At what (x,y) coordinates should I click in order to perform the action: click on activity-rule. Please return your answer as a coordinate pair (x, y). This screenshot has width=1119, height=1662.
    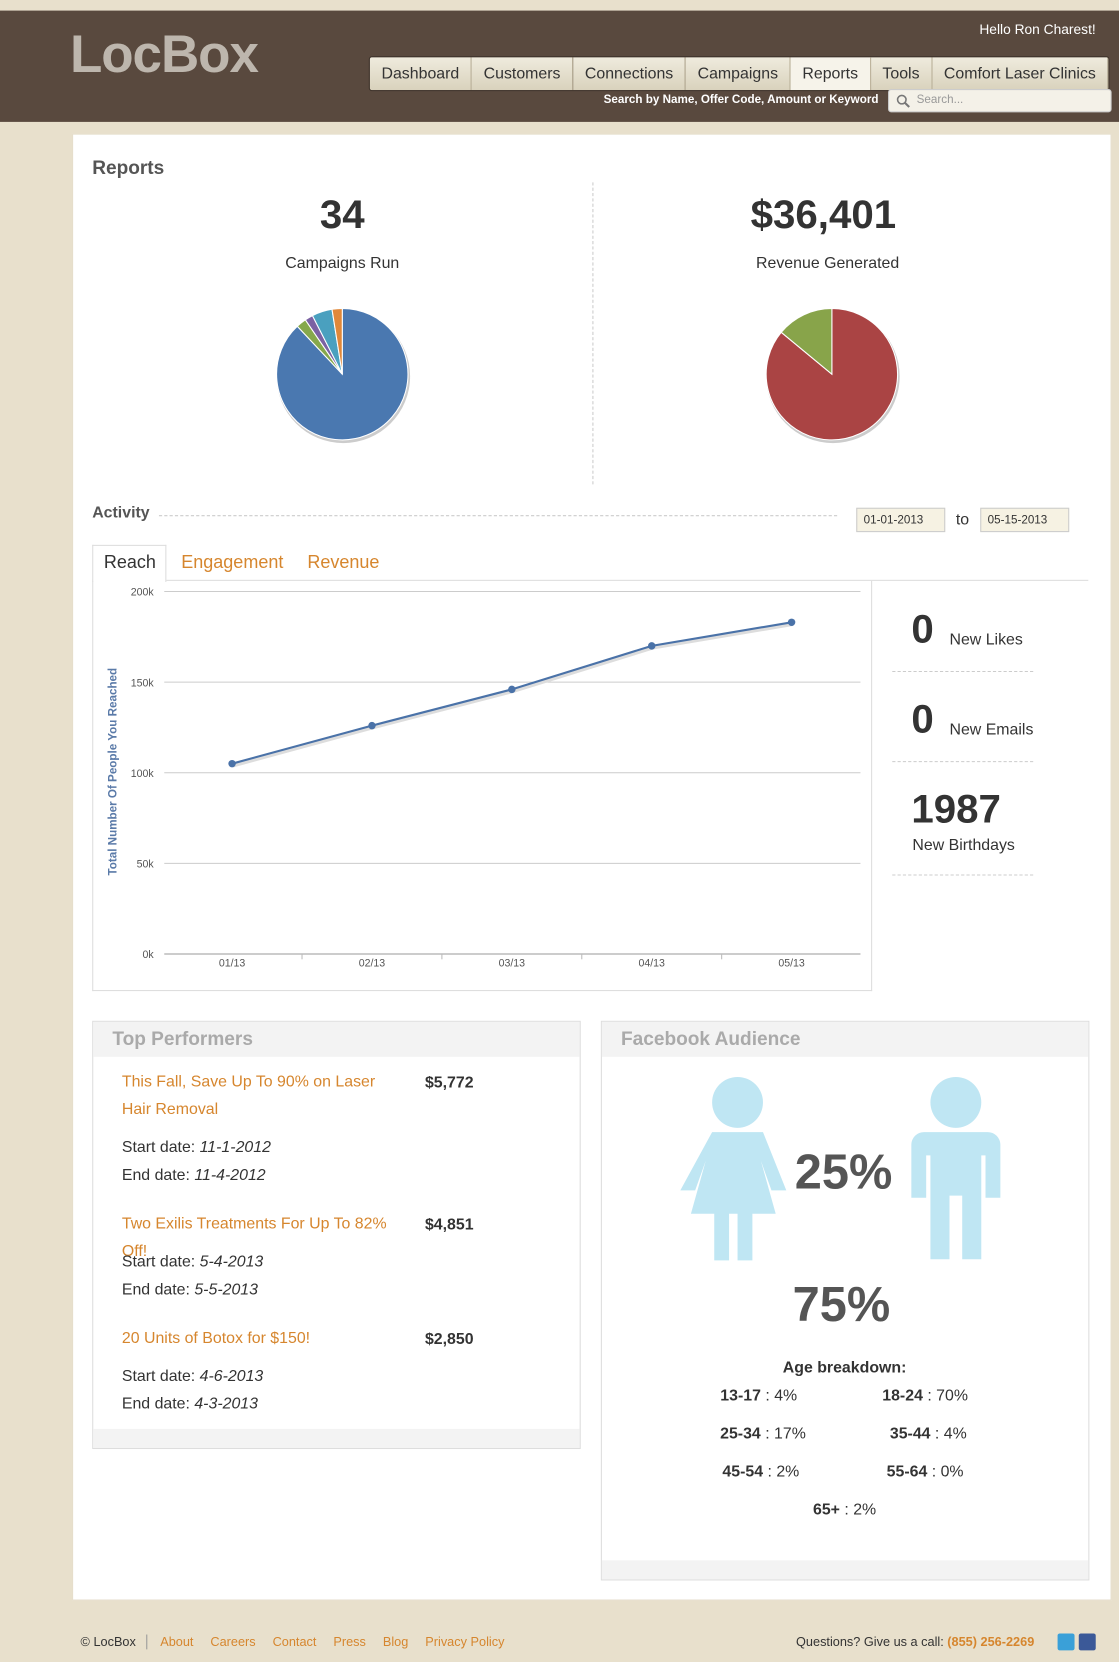
    Looking at the image, I should click on (498, 516).